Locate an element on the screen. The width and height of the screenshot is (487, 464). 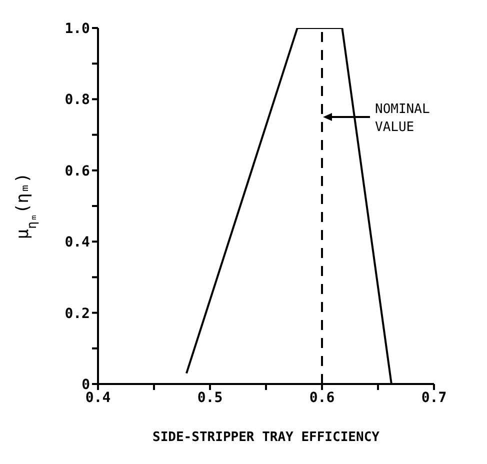
x-axis-title: SIDE-STRIPPER TRAY EFFICIENCY is located at coordinates (266, 437).